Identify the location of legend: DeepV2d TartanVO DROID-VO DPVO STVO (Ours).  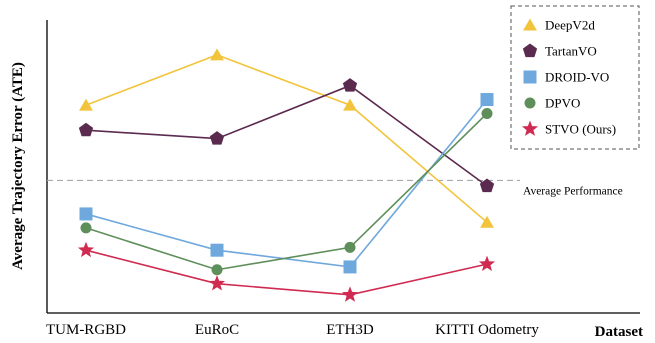
(568, 77).